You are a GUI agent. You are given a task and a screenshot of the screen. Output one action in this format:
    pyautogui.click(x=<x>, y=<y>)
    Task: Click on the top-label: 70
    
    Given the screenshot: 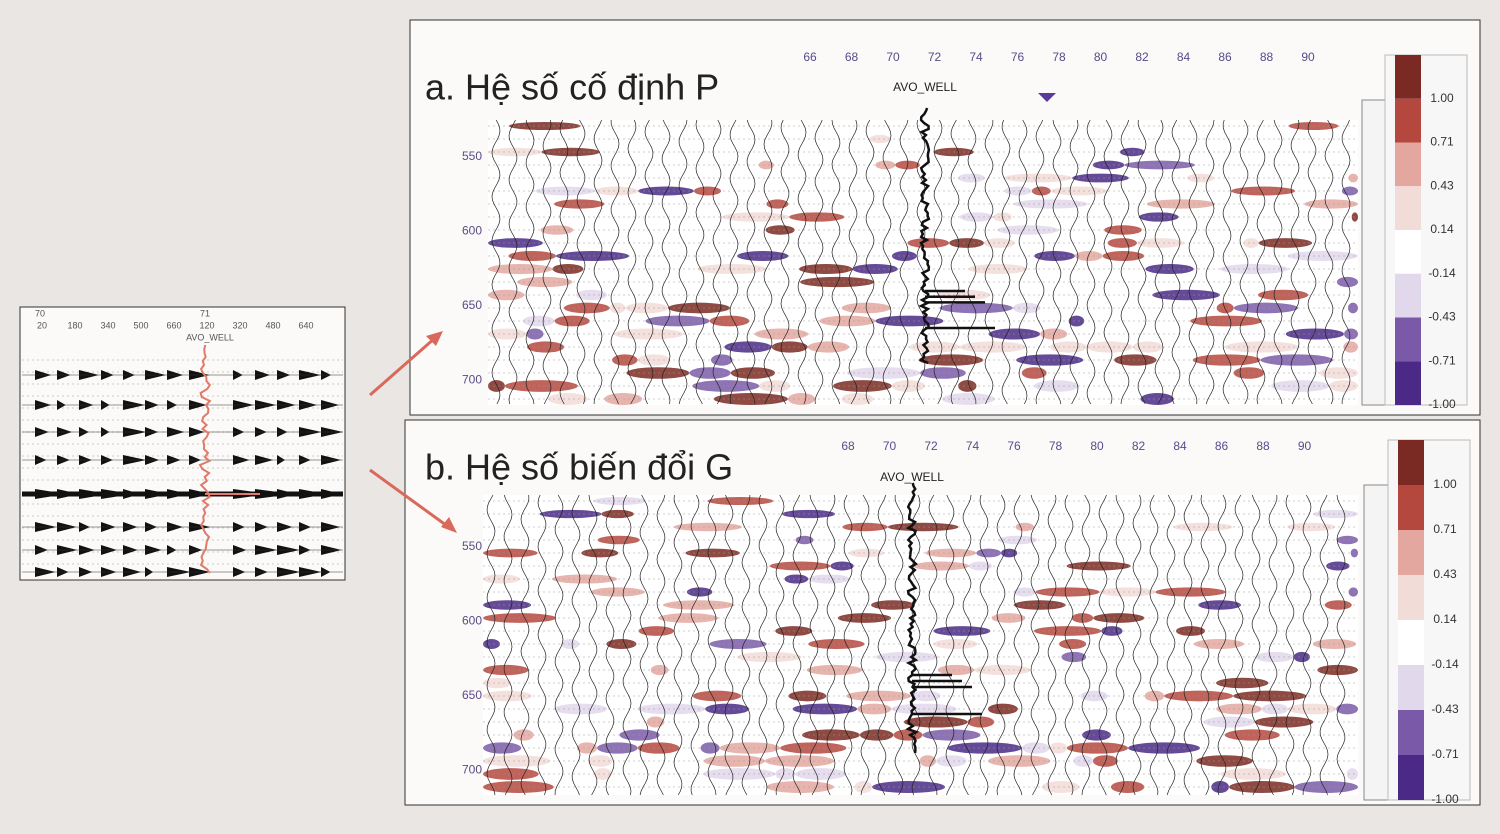 What is the action you would take?
    pyautogui.click(x=40, y=313)
    